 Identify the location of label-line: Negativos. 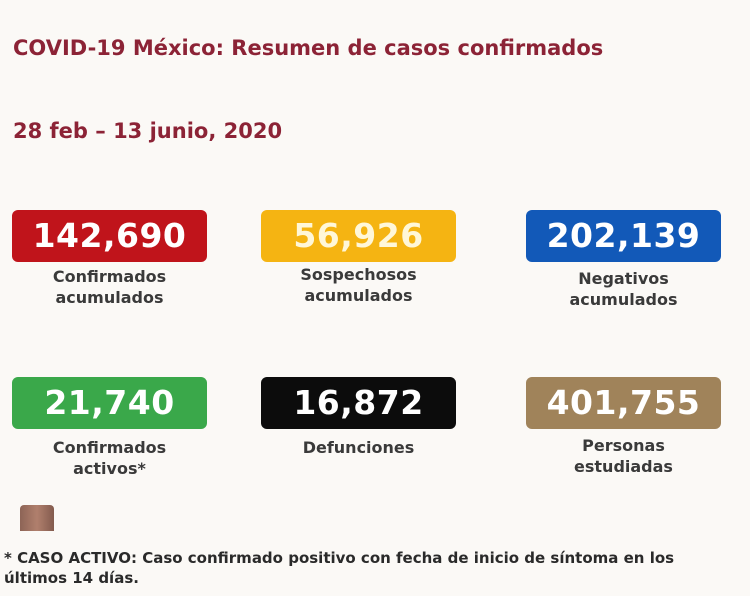
(623, 278).